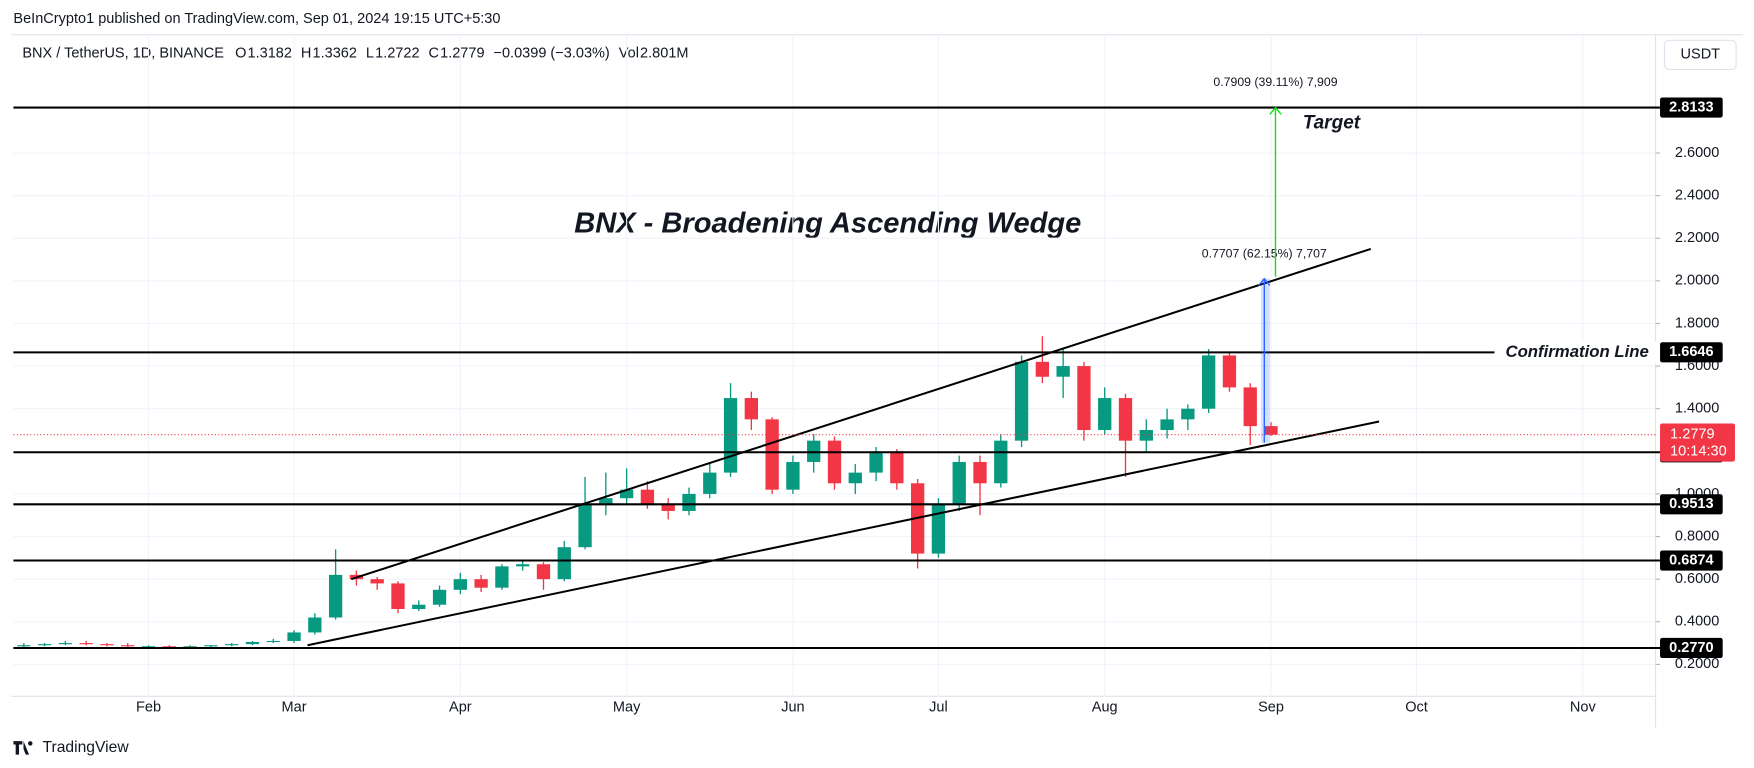  I want to click on currency-button, so click(1700, 54).